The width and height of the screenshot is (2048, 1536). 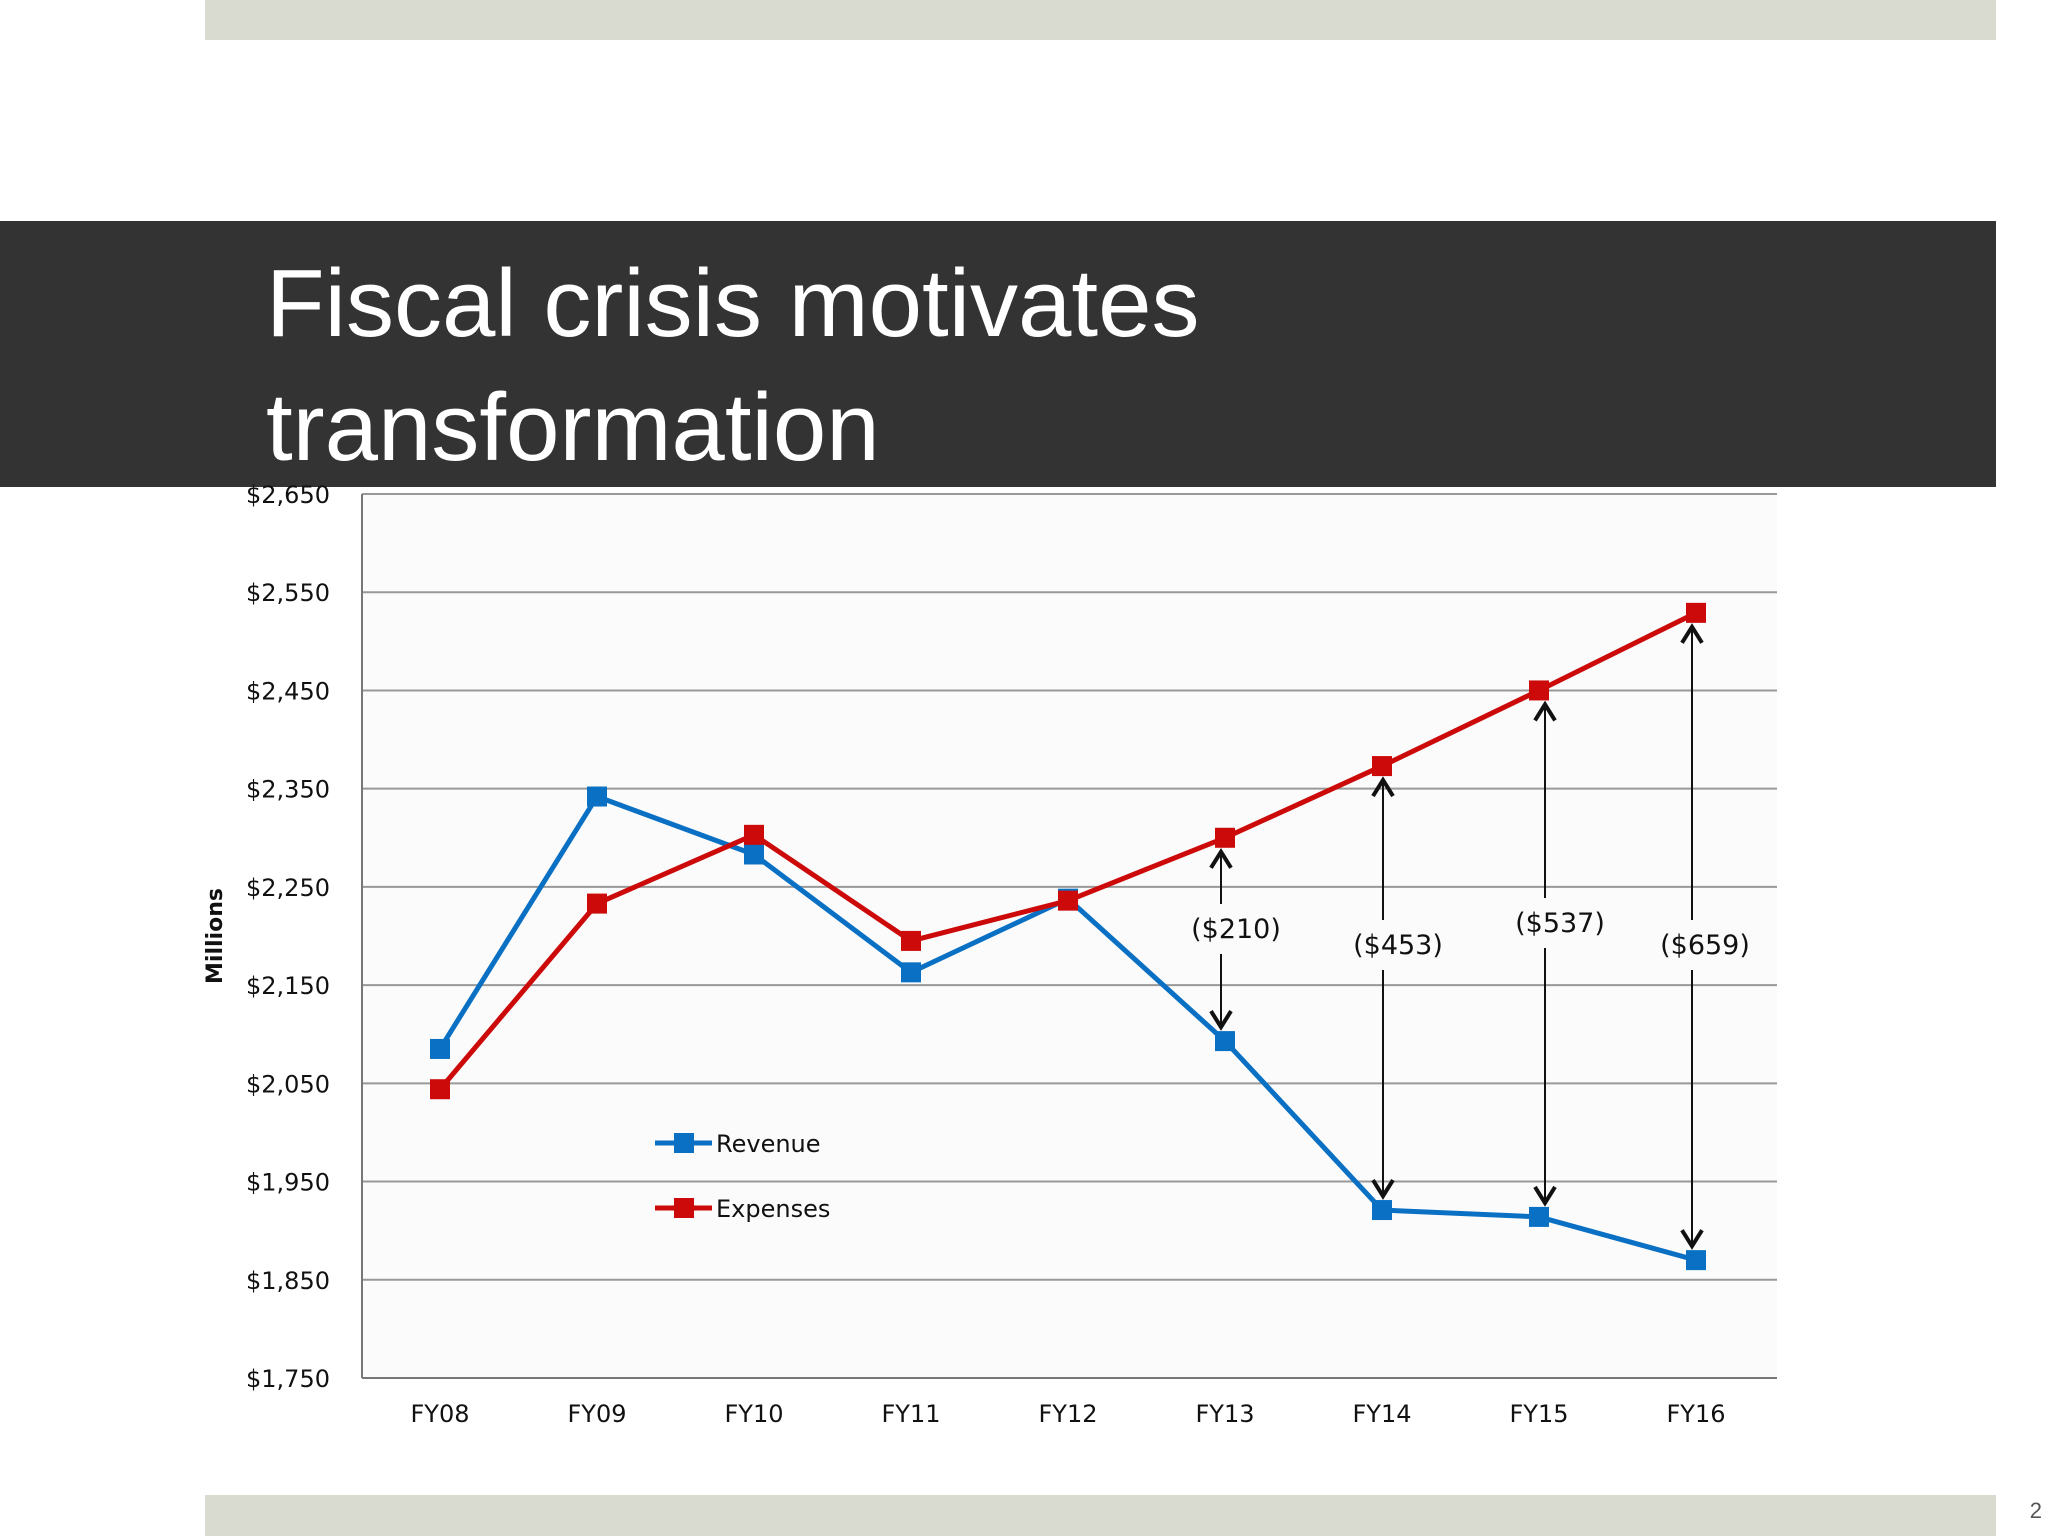 What do you see at coordinates (288, 1379) in the screenshot?
I see `y-tick-label: $1,750` at bounding box center [288, 1379].